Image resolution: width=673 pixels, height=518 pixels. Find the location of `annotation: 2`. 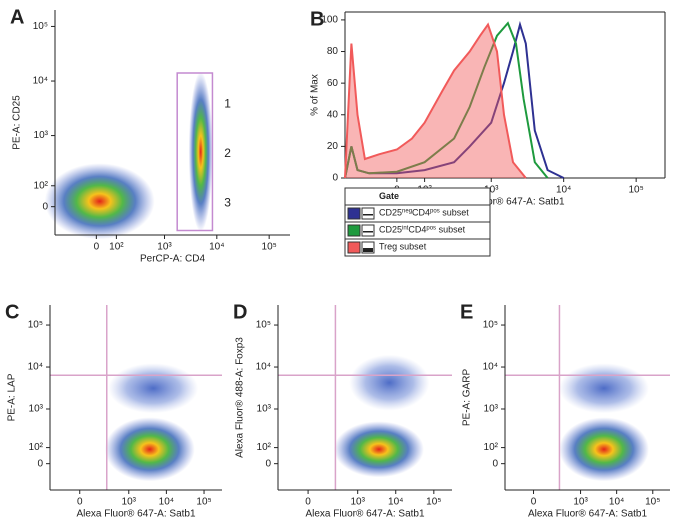

annotation: 2 is located at coordinates (227, 153).